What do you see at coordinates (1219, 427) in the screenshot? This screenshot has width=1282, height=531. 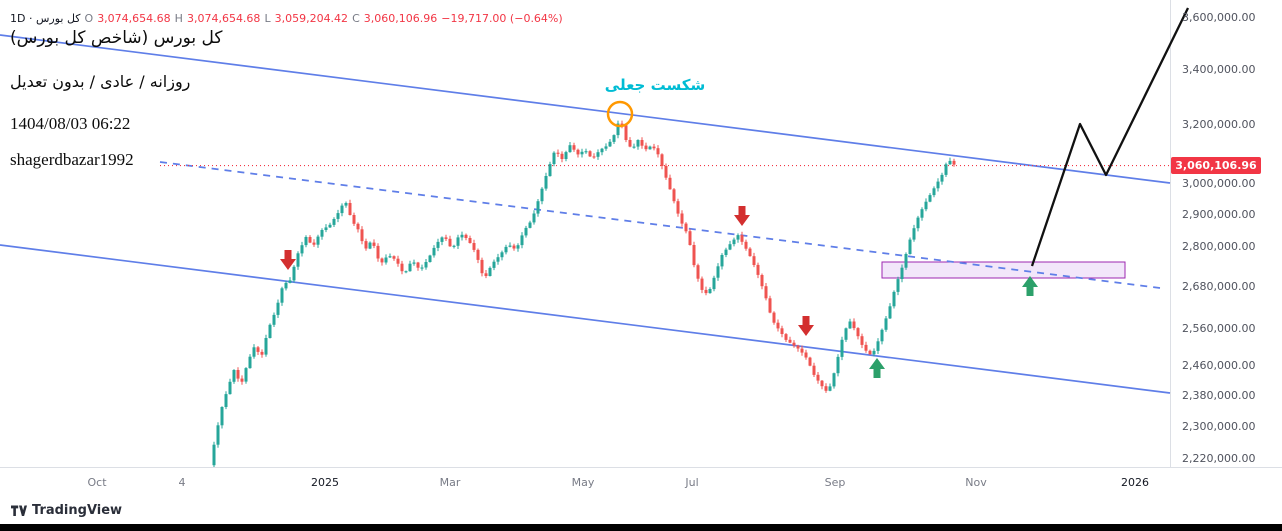 I see `price-axis-label: 2,300,000.00` at bounding box center [1219, 427].